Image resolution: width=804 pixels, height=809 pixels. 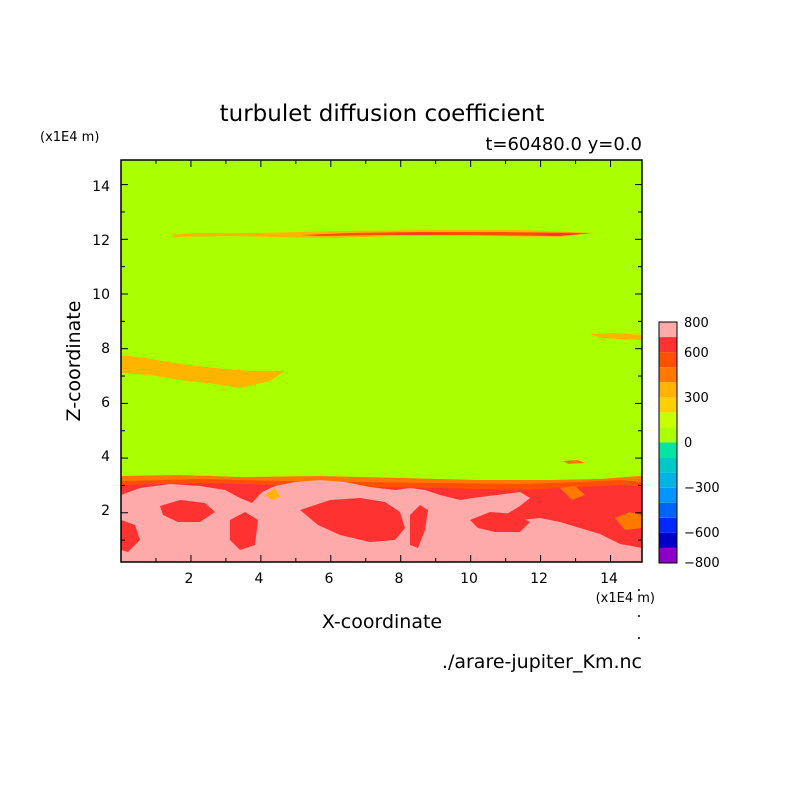 What do you see at coordinates (563, 144) in the screenshot?
I see `chart-subtitle: t=60480.0 y=0.0` at bounding box center [563, 144].